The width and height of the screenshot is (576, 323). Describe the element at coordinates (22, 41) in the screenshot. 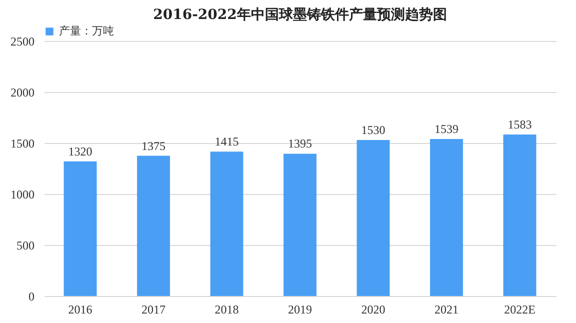

I see `y-tick-label: 2500` at that location.